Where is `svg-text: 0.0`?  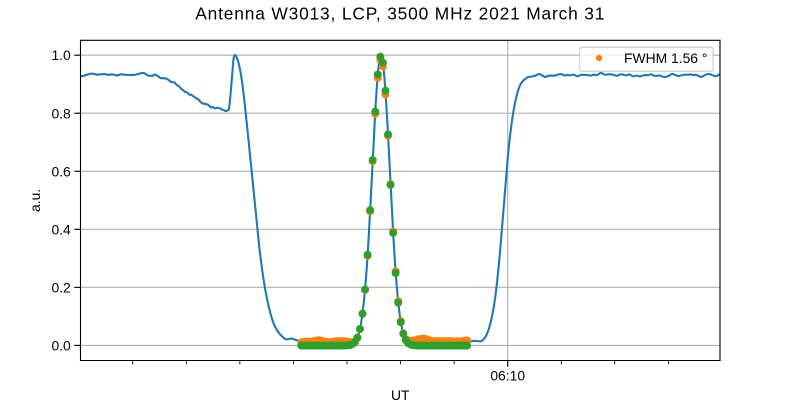
svg-text: 0.0 is located at coordinates (61, 345).